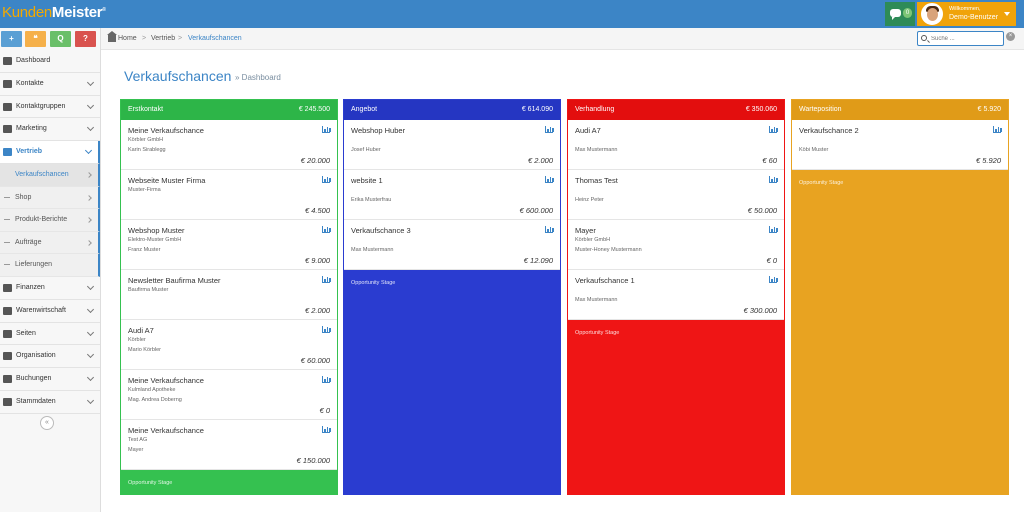 This screenshot has width=1024, height=512. Describe the element at coordinates (26, 333) in the screenshot. I see `sidebar-item-label: Seiten` at that location.